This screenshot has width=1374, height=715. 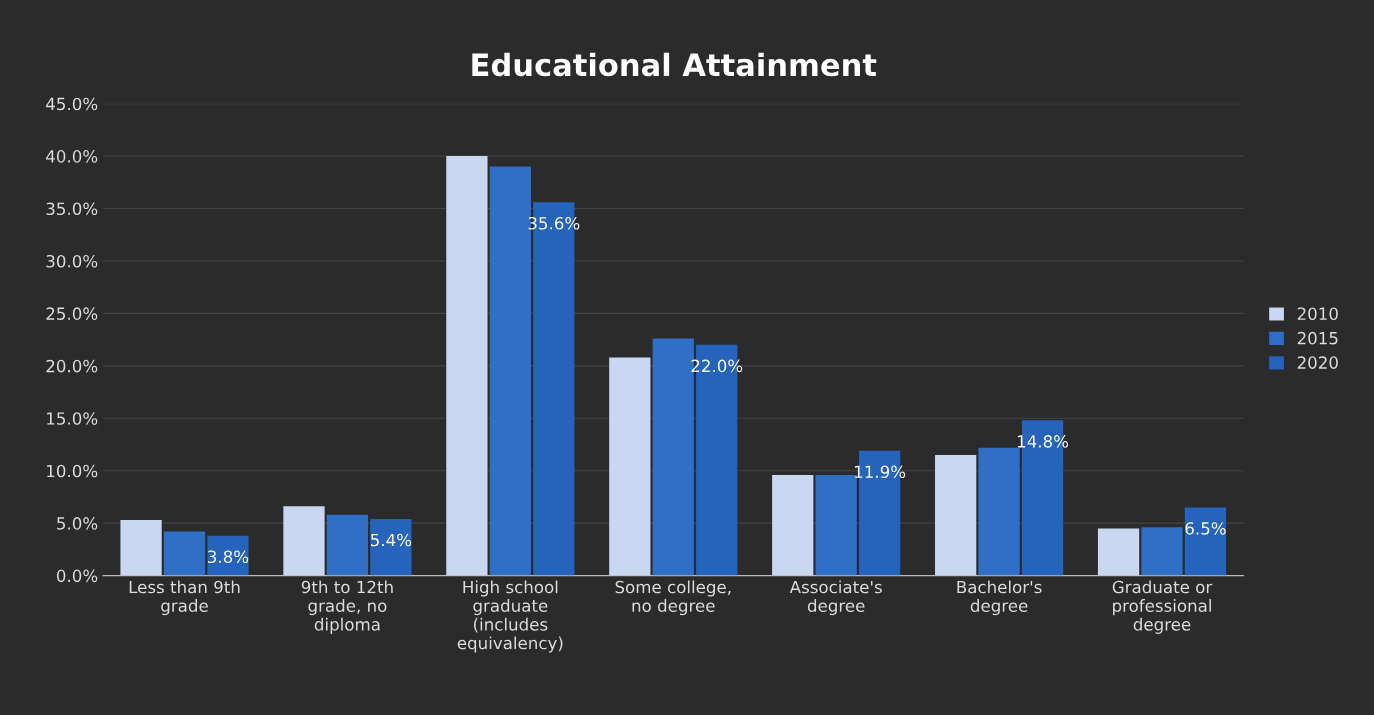 What do you see at coordinates (72, 471) in the screenshot?
I see `y-tick-label: 10.0%` at bounding box center [72, 471].